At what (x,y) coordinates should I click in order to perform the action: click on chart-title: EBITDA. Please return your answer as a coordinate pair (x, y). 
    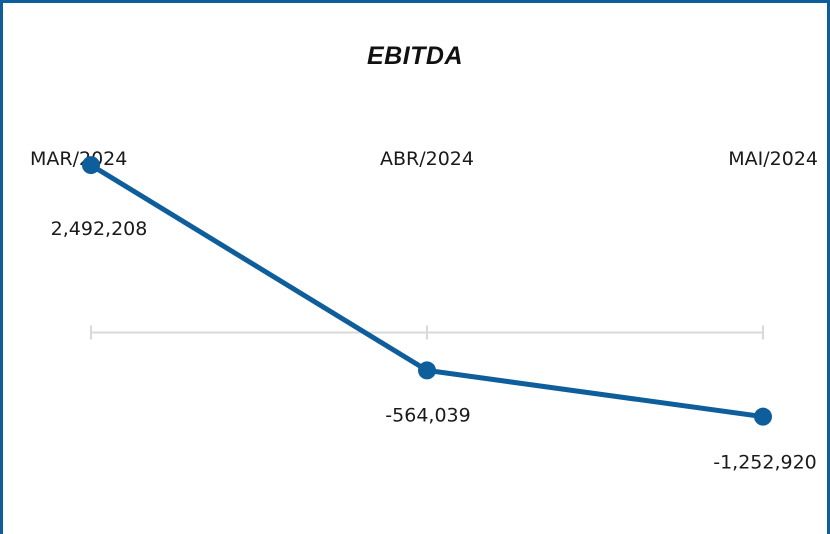
    Looking at the image, I should click on (415, 56).